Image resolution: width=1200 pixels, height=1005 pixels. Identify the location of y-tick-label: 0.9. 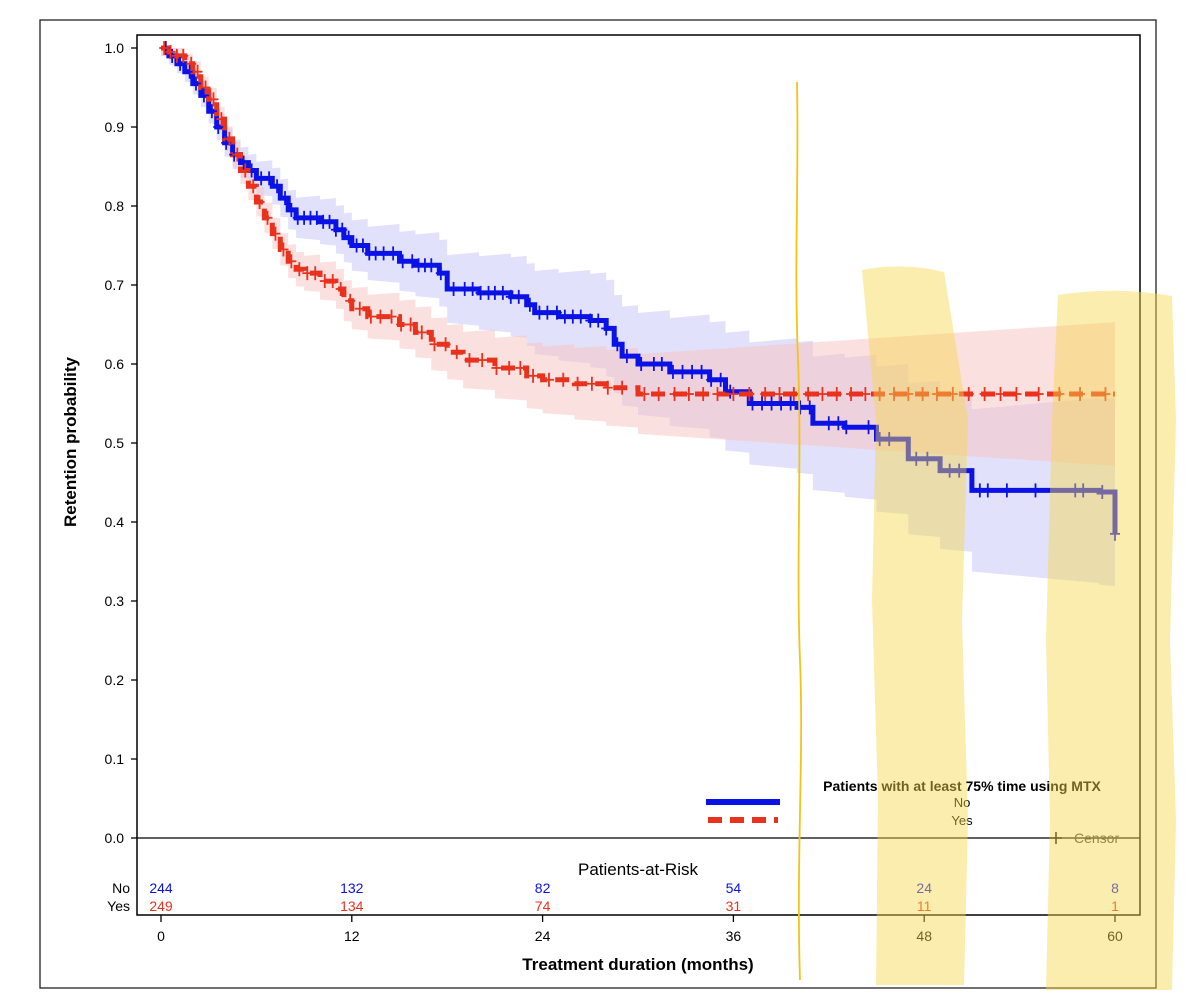
(115, 127).